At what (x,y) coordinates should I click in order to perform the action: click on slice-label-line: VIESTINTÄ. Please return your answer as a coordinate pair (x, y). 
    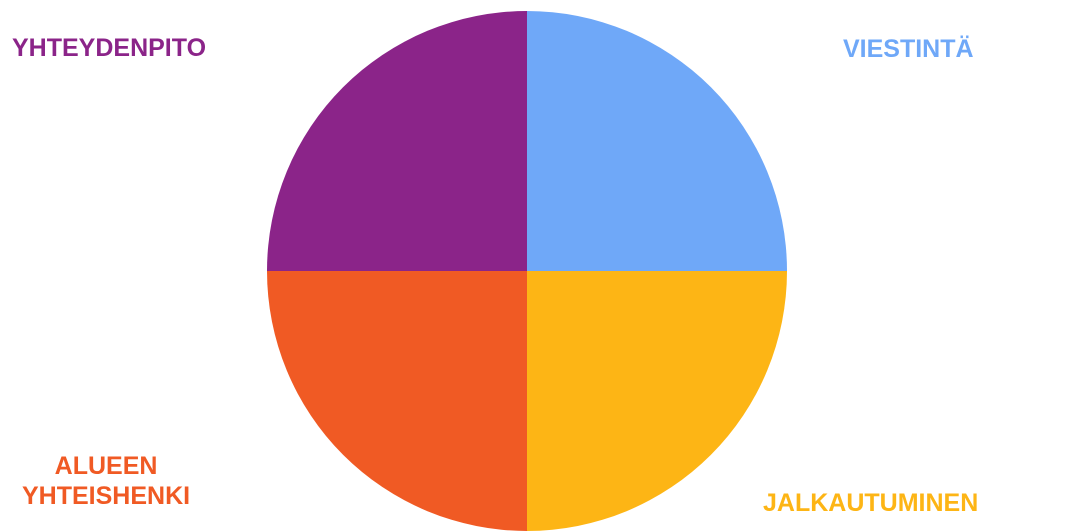
    Looking at the image, I should click on (908, 49).